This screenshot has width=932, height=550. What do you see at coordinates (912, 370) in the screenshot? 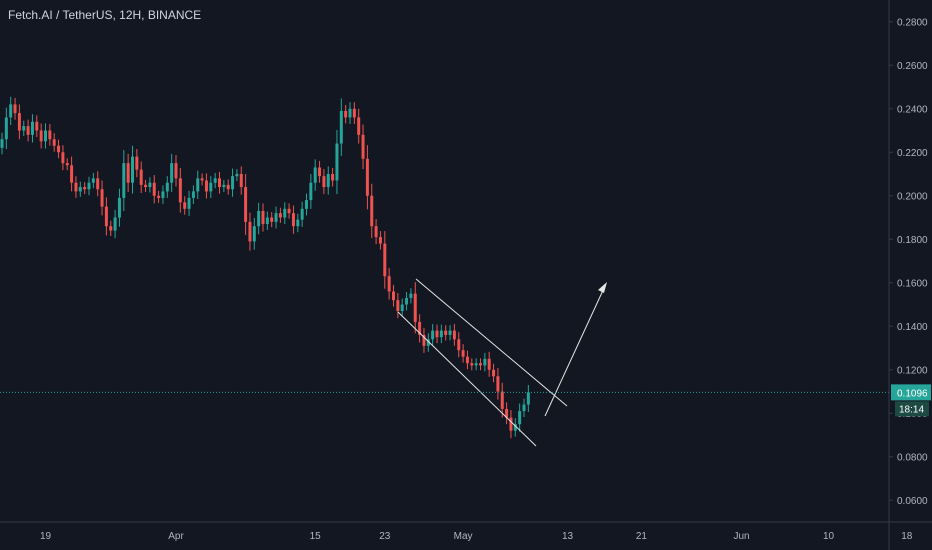
I see `y-tick-label: 0.1200` at bounding box center [912, 370].